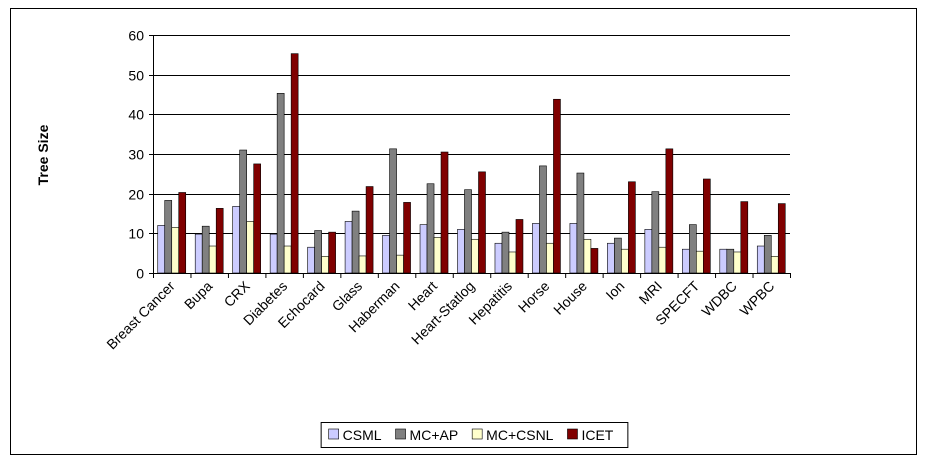 This screenshot has width=925, height=460. I want to click on legend: CSML MC+AP MC+CSNL ICET, so click(474, 435).